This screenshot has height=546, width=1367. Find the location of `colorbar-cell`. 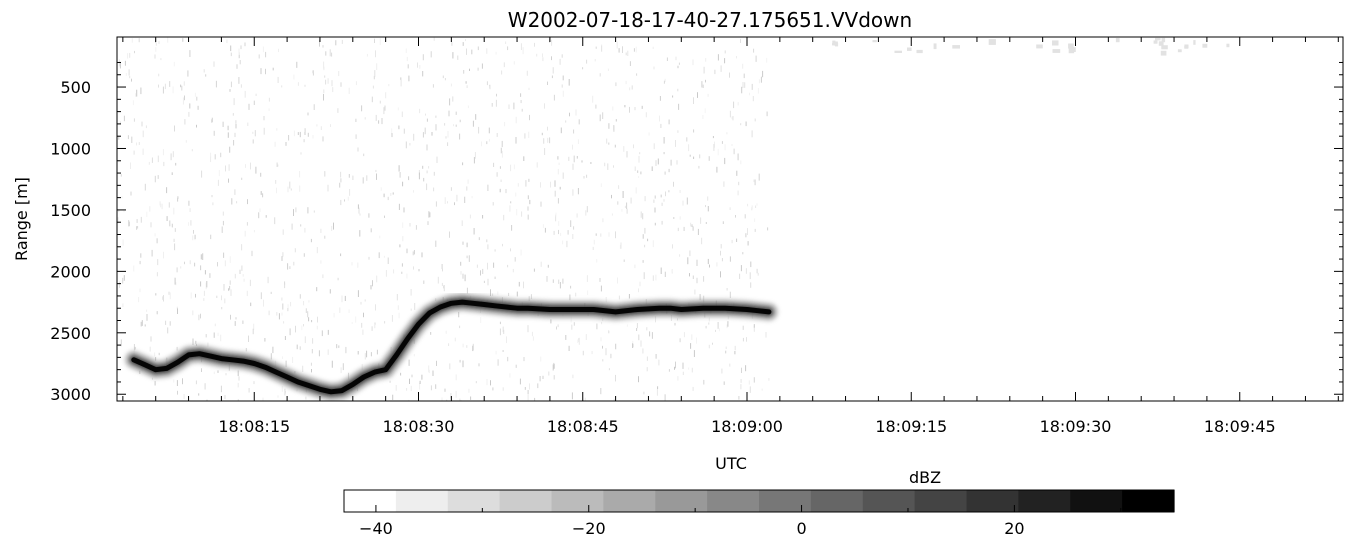

colorbar-cell is located at coordinates (941, 501).